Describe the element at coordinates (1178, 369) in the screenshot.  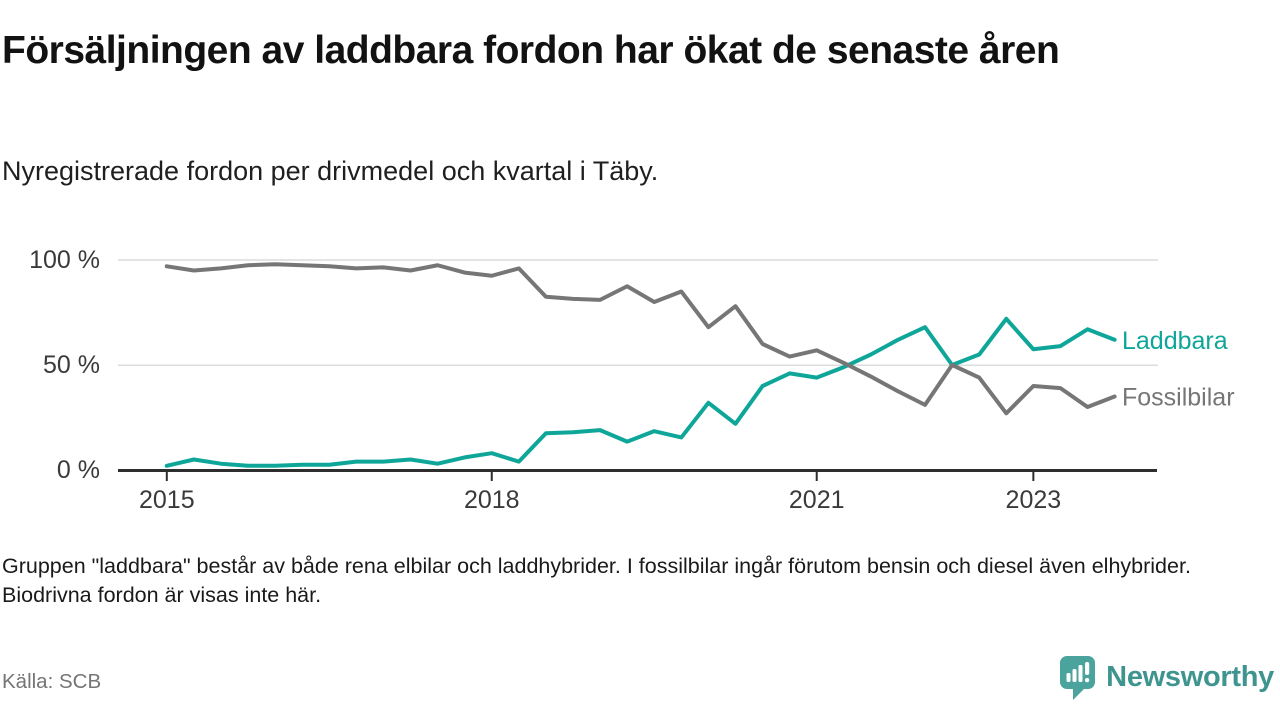
I see `series-end-labels: Laddbara Fossilbilar` at that location.